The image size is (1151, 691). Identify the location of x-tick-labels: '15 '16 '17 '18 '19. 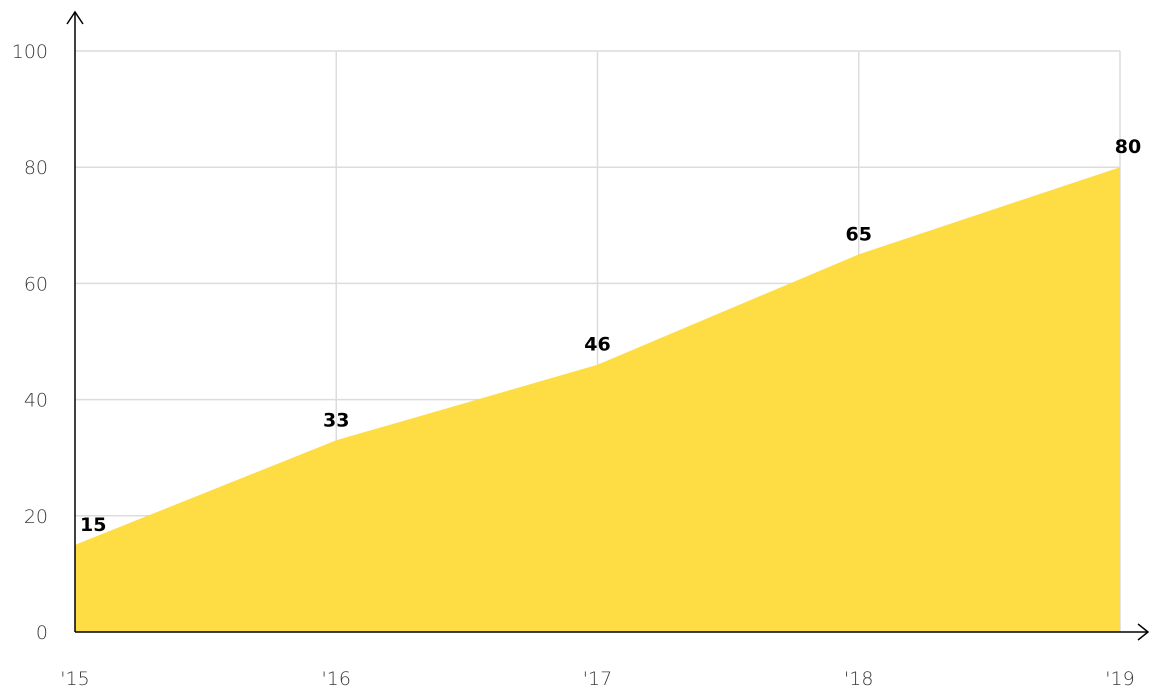
(597, 679).